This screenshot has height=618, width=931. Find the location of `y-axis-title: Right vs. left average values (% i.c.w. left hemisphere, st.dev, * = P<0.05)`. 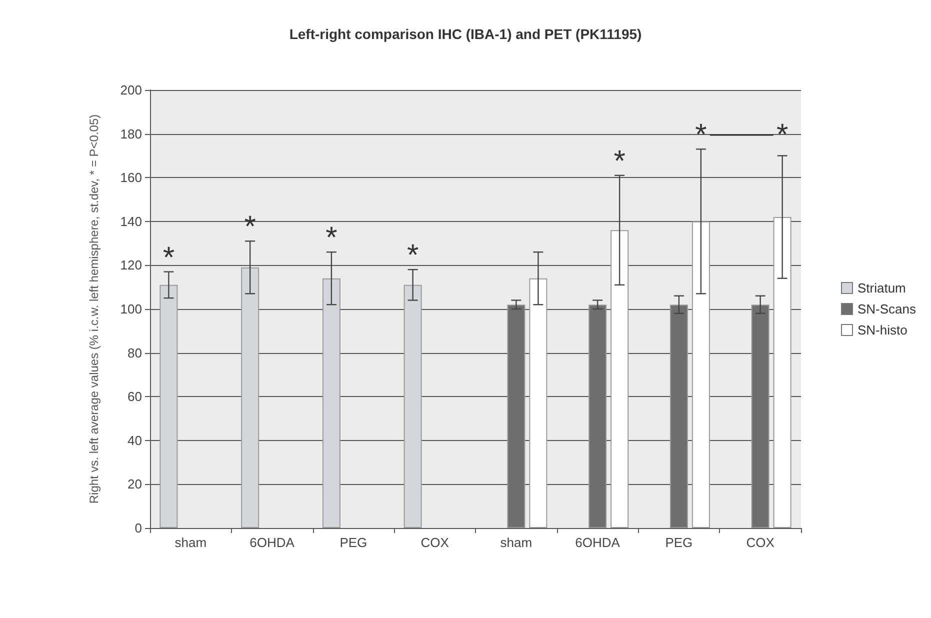

y-axis-title: Right vs. left average values (% i.c.w. left hemisphere, st.dev, * = P<0.05) is located at coordinates (94, 309).